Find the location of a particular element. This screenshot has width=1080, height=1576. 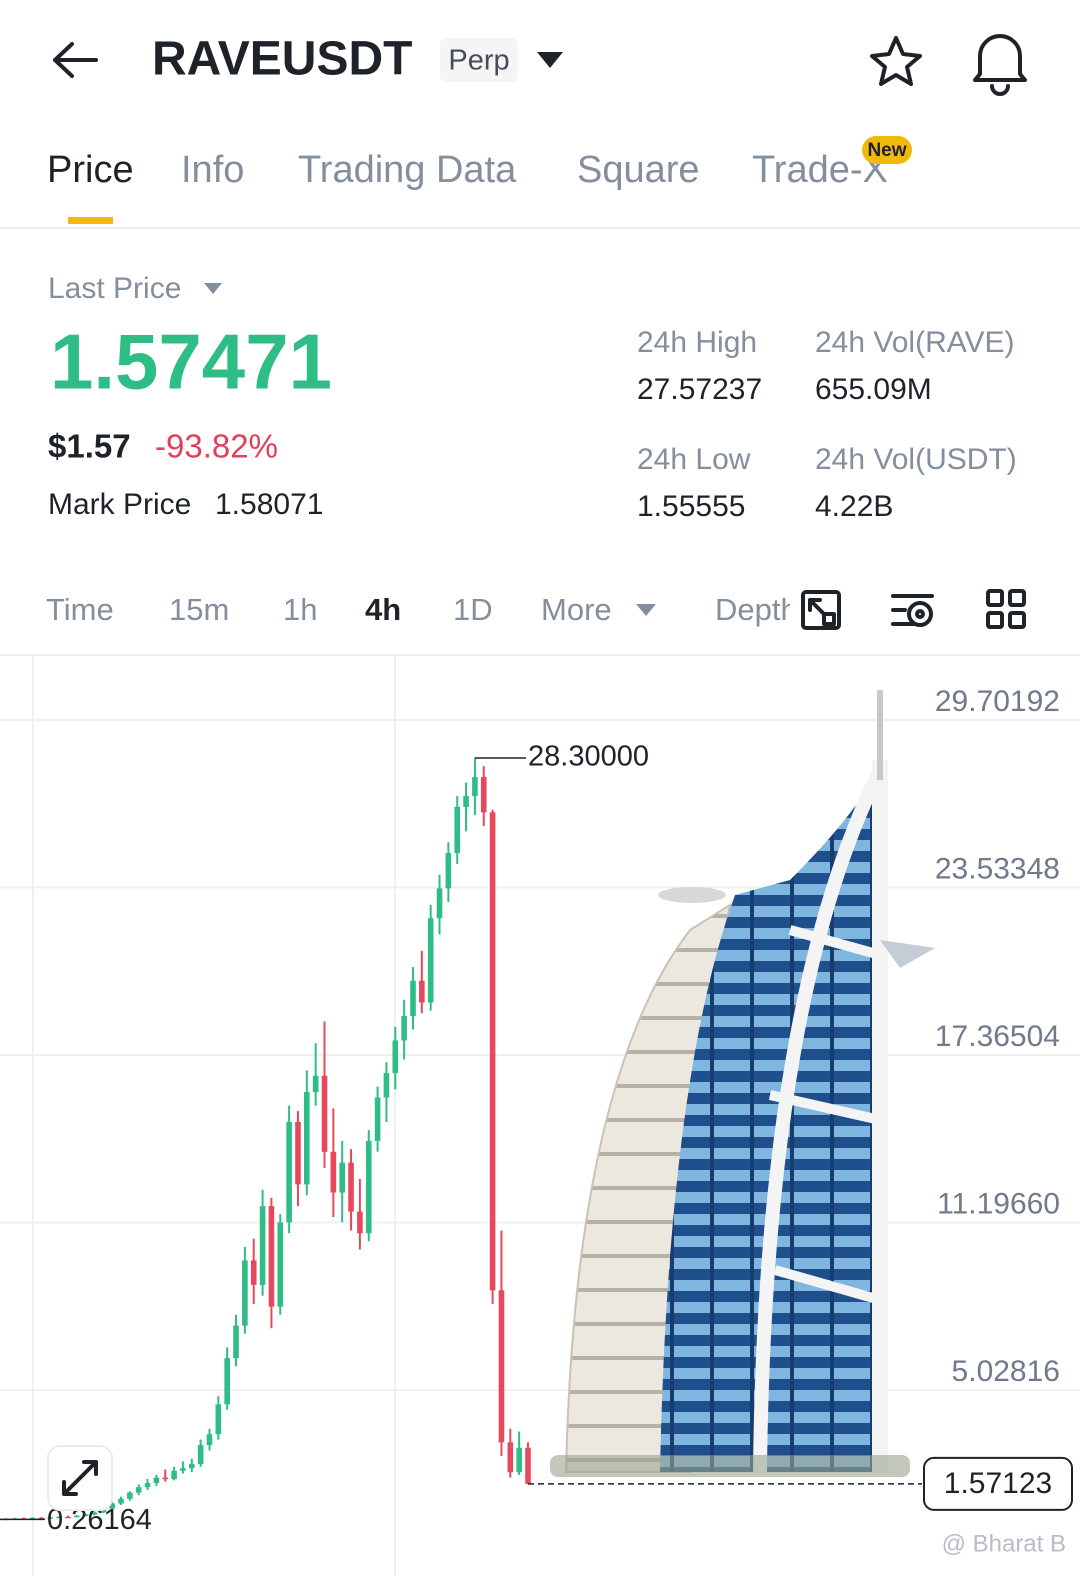

indicator-icon is located at coordinates (912, 610).